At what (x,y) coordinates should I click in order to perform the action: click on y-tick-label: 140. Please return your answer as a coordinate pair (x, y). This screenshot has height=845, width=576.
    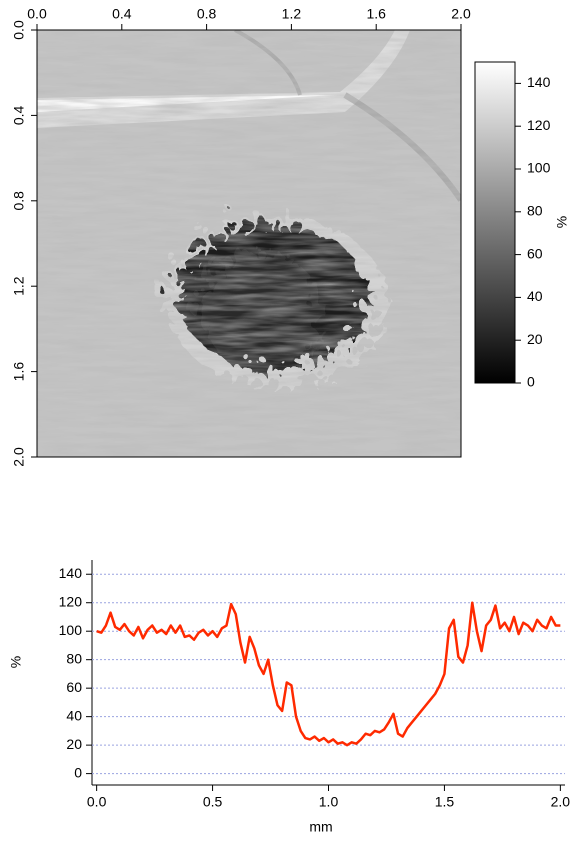
    Looking at the image, I should click on (71, 573).